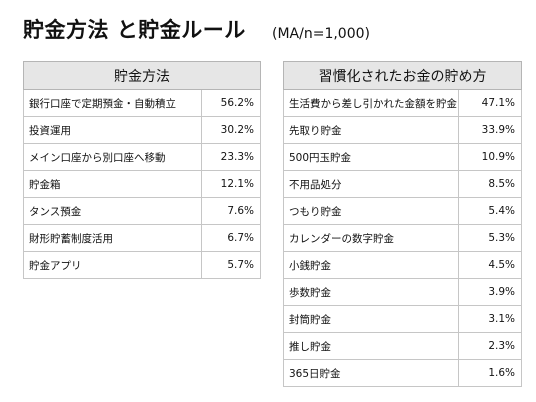  I want to click on table-header: 習慣化されたお金の貯め方, so click(402, 75).